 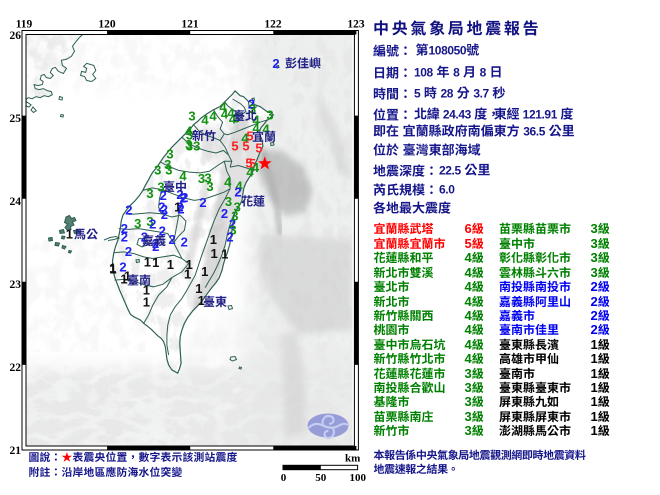 What do you see at coordinates (215, 301) in the screenshot?
I see `svg-text: 臺東` at bounding box center [215, 301].